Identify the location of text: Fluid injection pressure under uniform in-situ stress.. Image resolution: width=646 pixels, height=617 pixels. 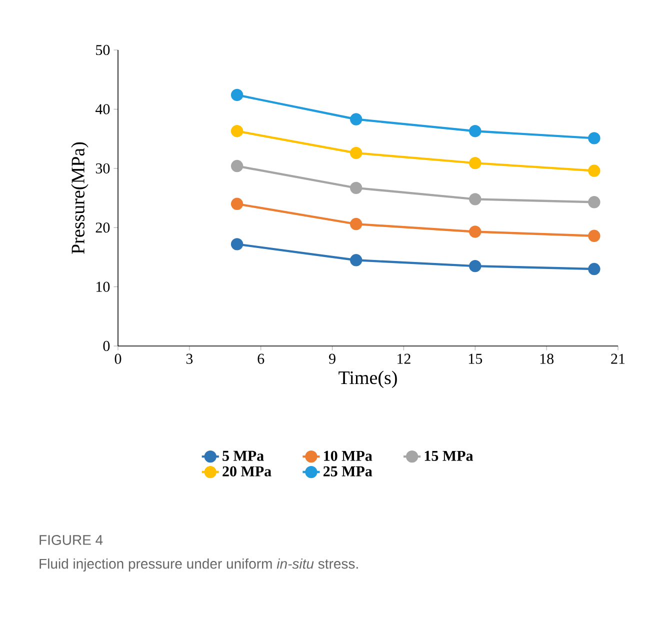
(199, 565).